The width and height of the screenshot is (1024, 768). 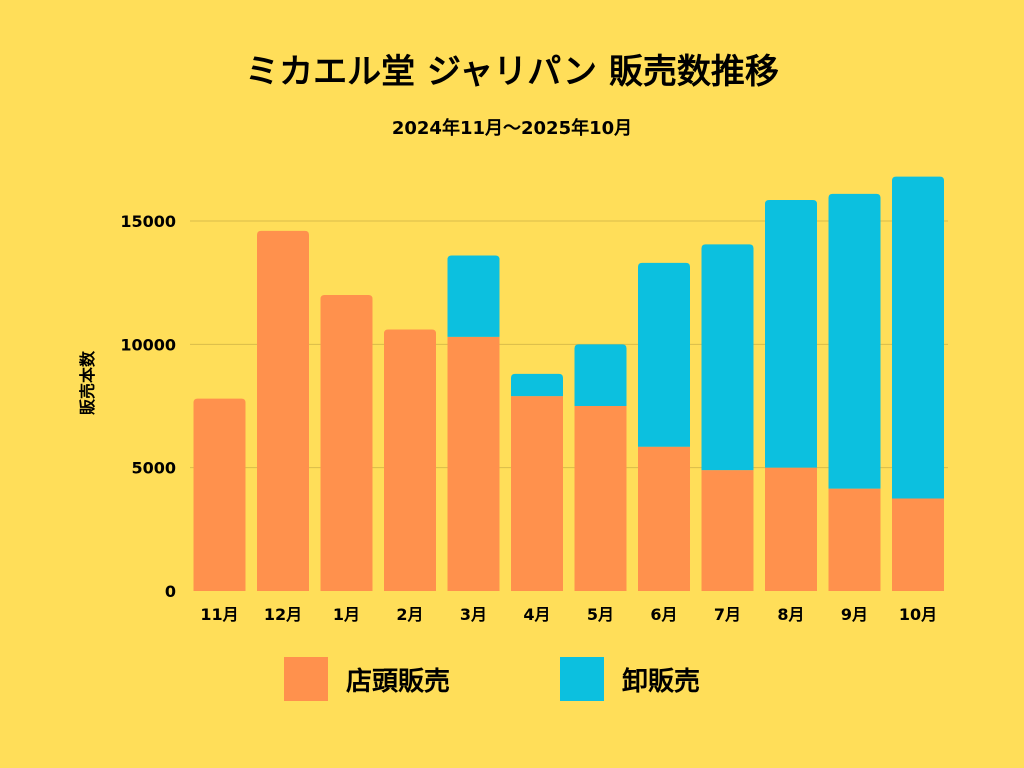 What do you see at coordinates (727, 614) in the screenshot?
I see `x-tick-label: 7月` at bounding box center [727, 614].